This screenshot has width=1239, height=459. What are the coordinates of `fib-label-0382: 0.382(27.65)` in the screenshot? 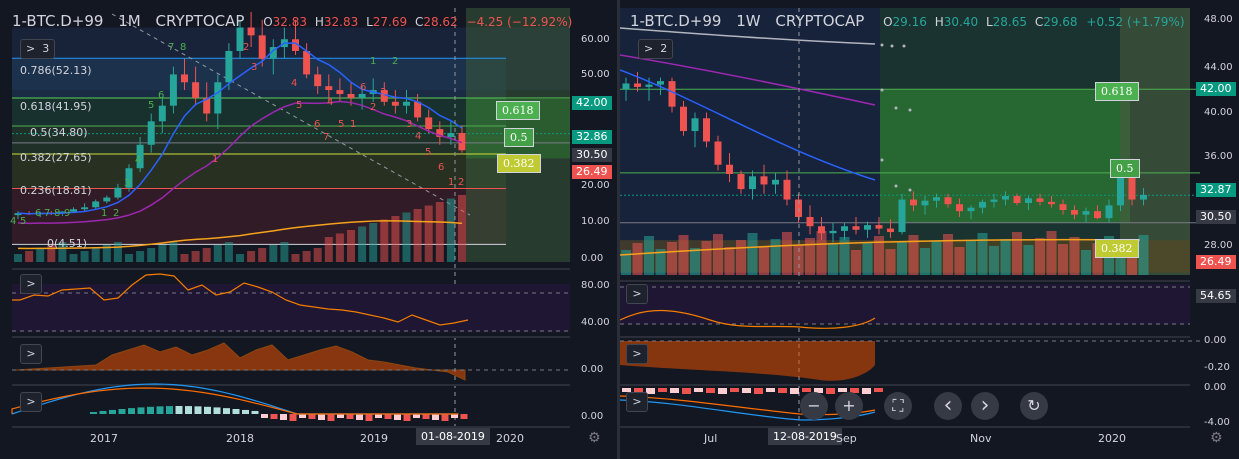 It's located at (56, 157).